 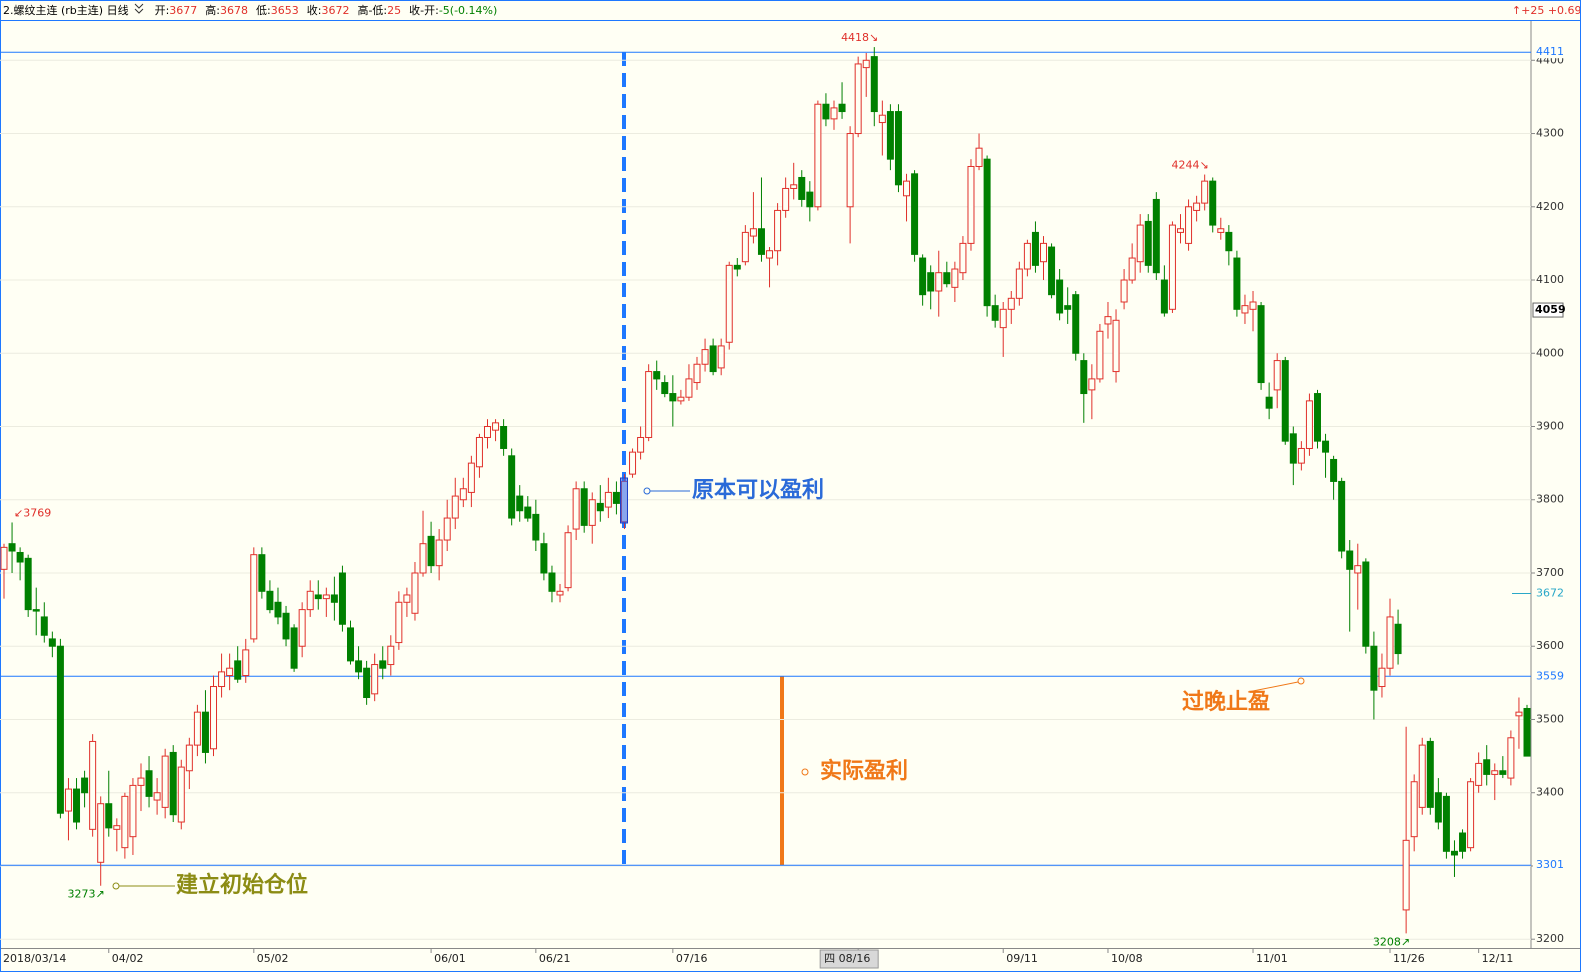 I want to click on field-value: 3672, so click(x=335, y=10).